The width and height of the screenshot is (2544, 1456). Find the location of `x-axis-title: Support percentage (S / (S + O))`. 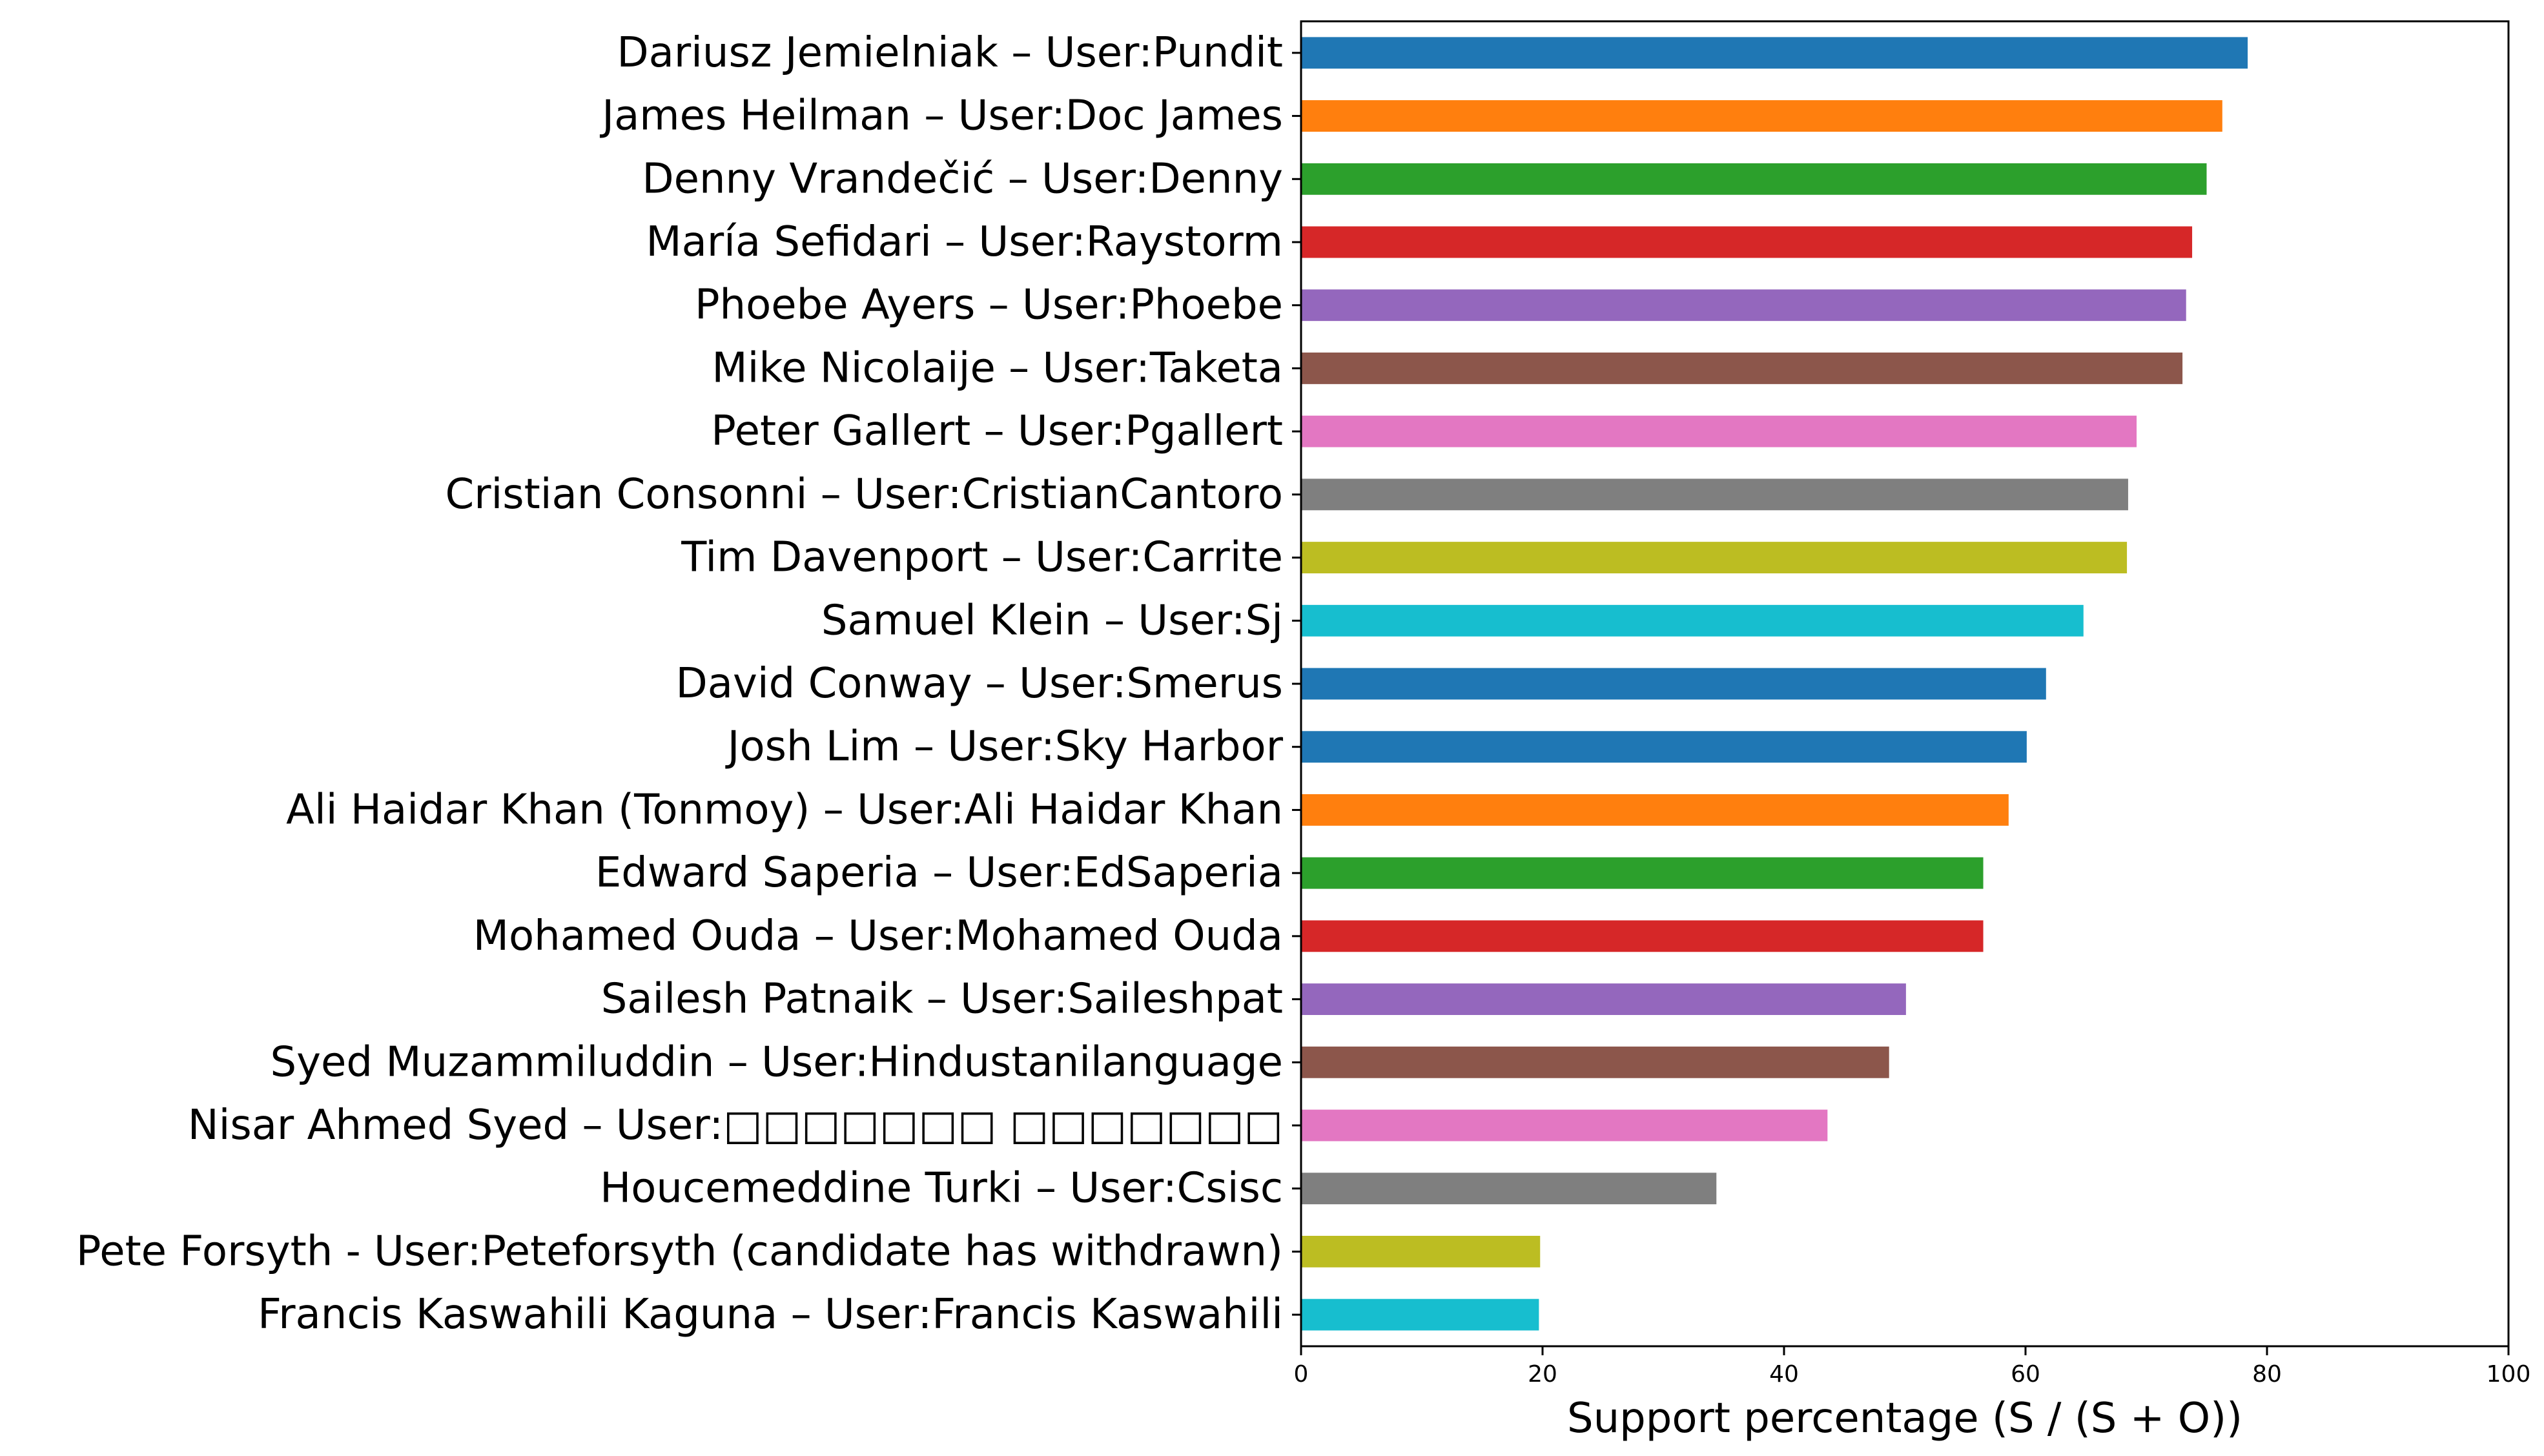

x-axis-title: Support percentage (S / (S + O)) is located at coordinates (1904, 1418).